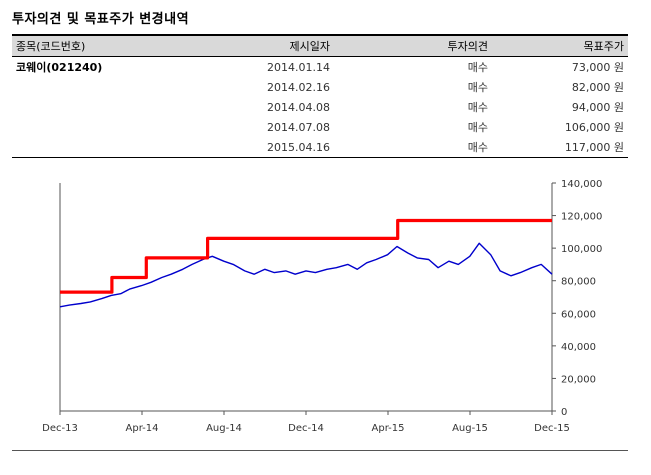  Describe the element at coordinates (413, 45) in the screenshot. I see `header-opinion: 투자의견` at that location.